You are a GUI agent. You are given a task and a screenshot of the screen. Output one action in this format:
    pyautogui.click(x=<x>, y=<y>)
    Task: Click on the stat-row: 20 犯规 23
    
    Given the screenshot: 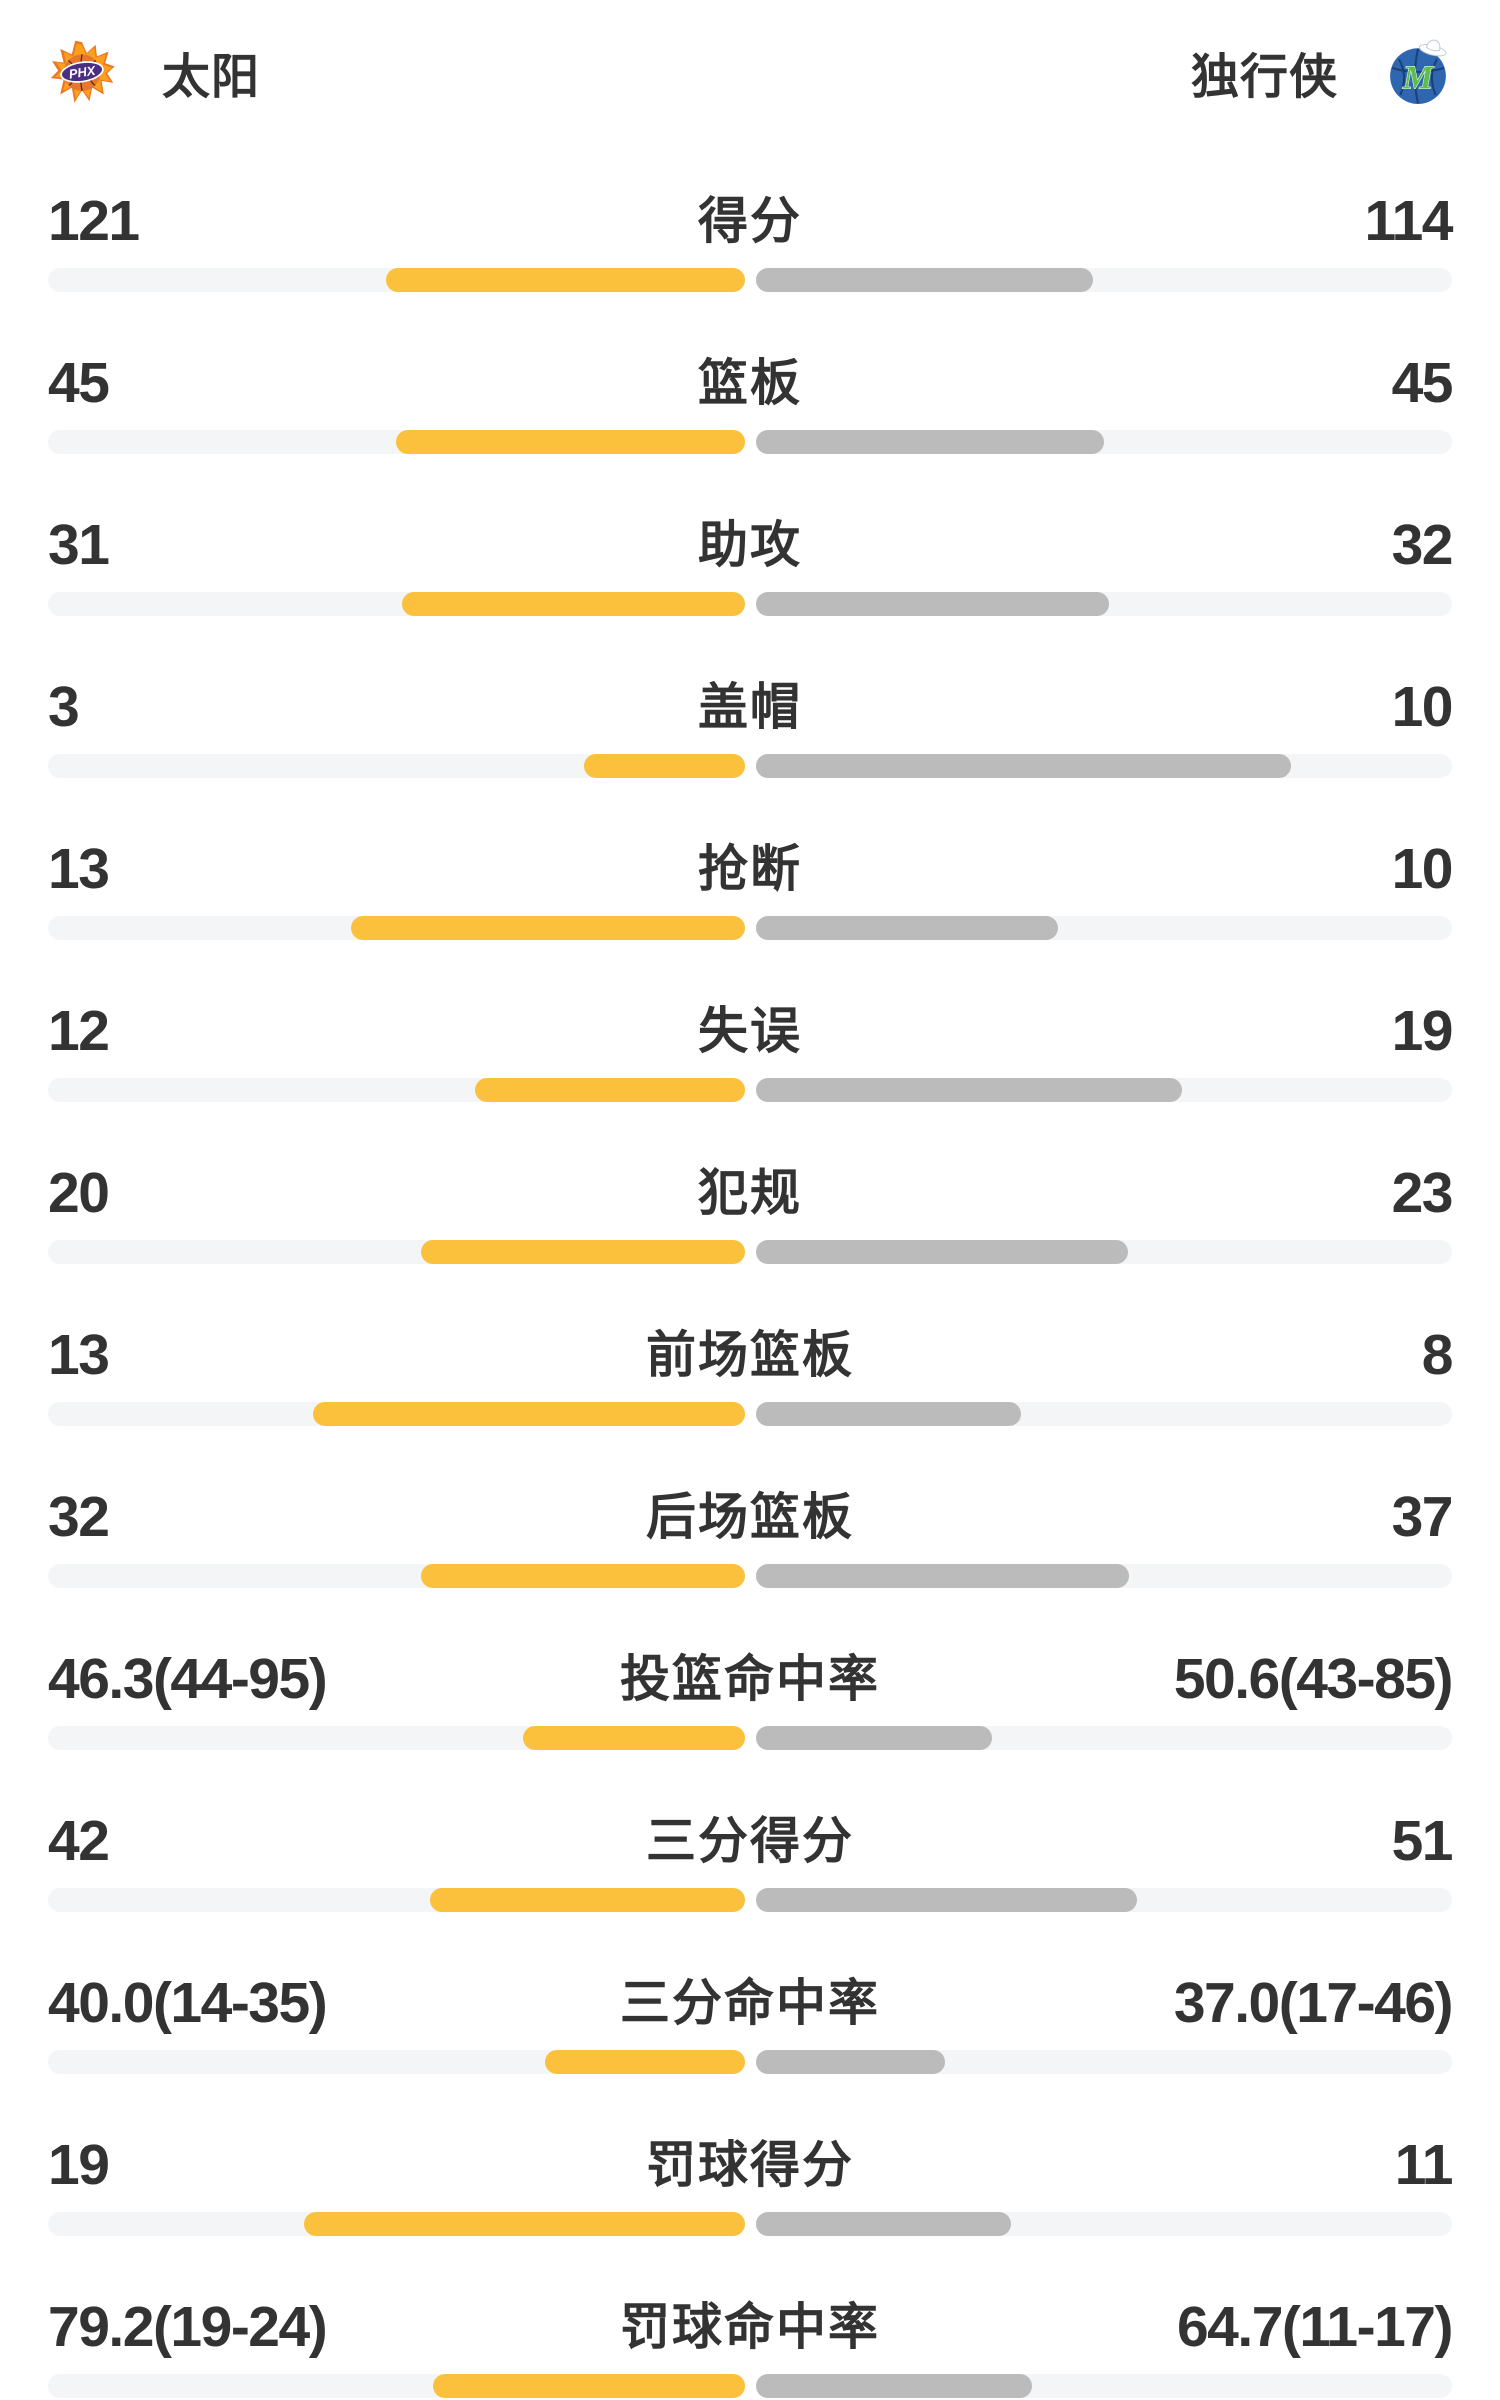 What is the action you would take?
    pyautogui.click(x=751, y=1212)
    